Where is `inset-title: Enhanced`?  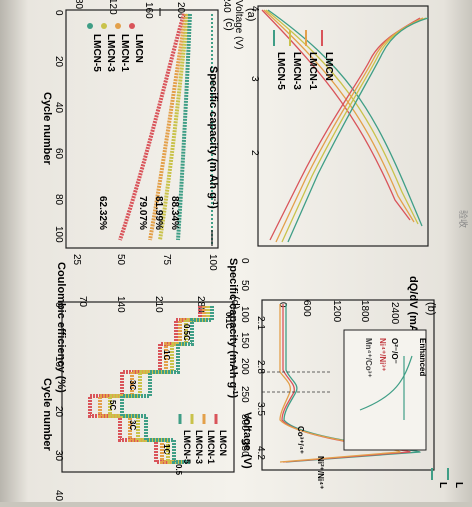 inset-title: Enhanced is located at coordinates (422, 357).